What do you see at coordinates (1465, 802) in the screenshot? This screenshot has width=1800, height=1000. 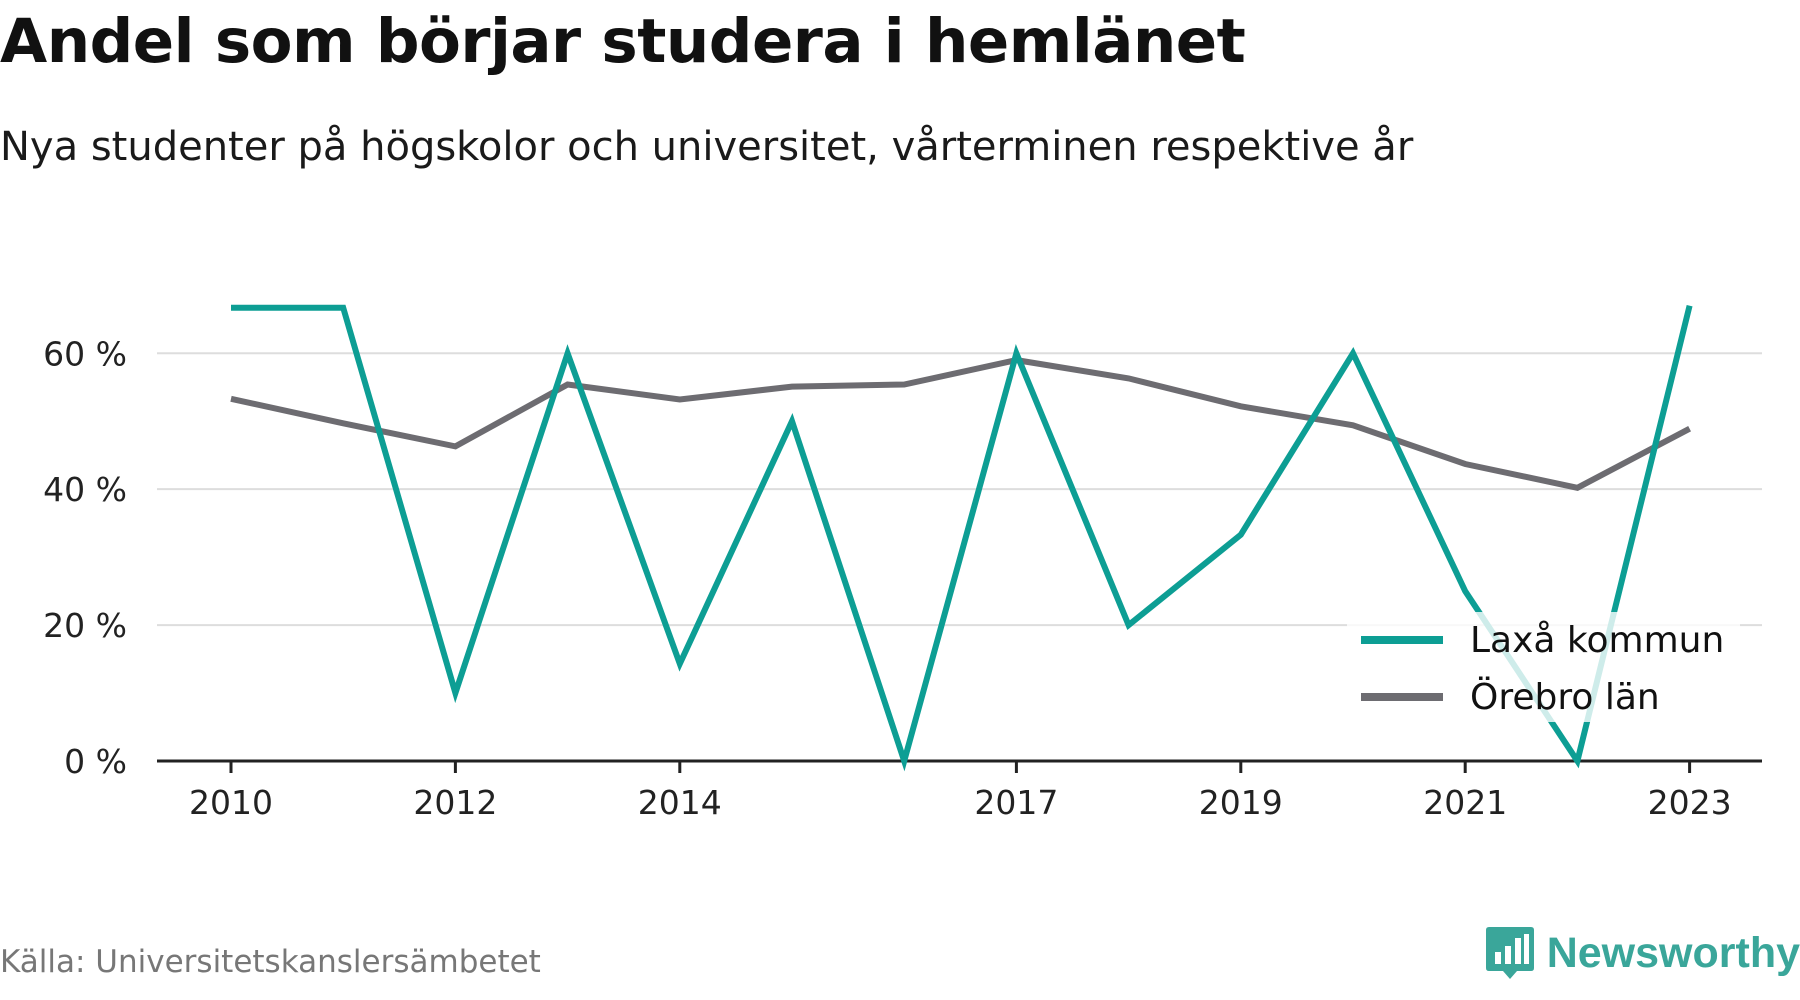 I see `x-tick-label-5: 2021` at bounding box center [1465, 802].